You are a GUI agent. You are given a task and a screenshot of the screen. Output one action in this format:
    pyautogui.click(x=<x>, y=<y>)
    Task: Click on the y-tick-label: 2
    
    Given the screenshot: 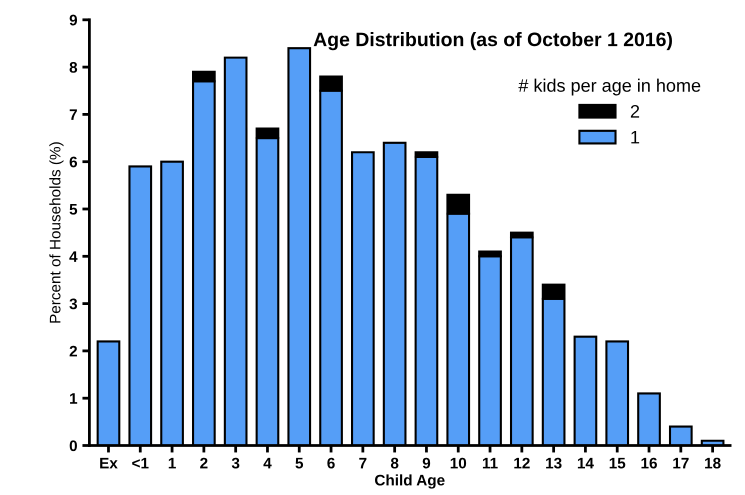 What is the action you would take?
    pyautogui.click(x=73, y=351)
    